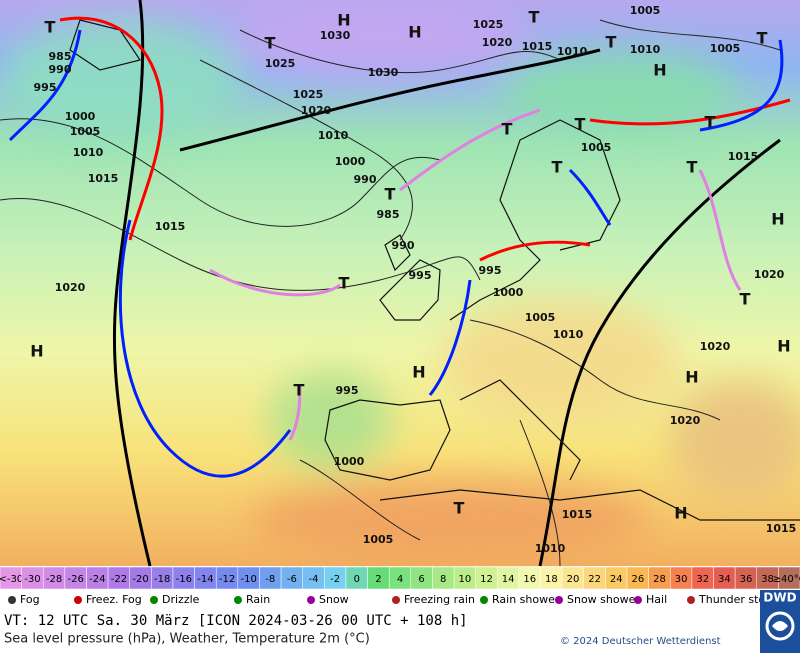 The image size is (800, 657). I want to click on legend-label: Drizzle, so click(181, 599).